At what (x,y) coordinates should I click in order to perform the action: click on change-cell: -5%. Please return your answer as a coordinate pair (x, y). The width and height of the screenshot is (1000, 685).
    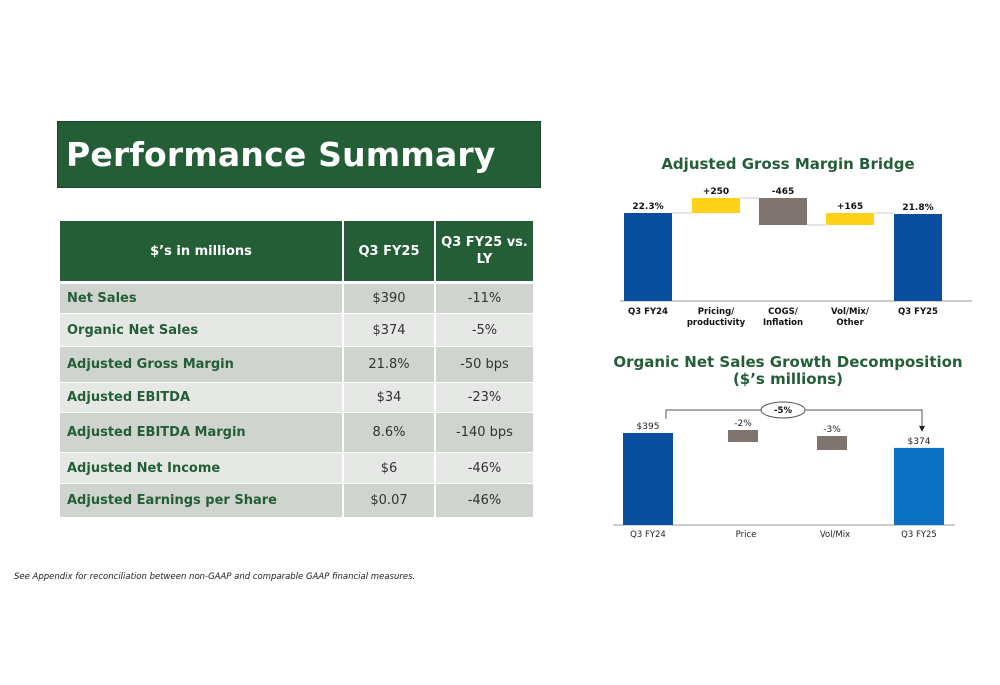
    Looking at the image, I should click on (484, 330).